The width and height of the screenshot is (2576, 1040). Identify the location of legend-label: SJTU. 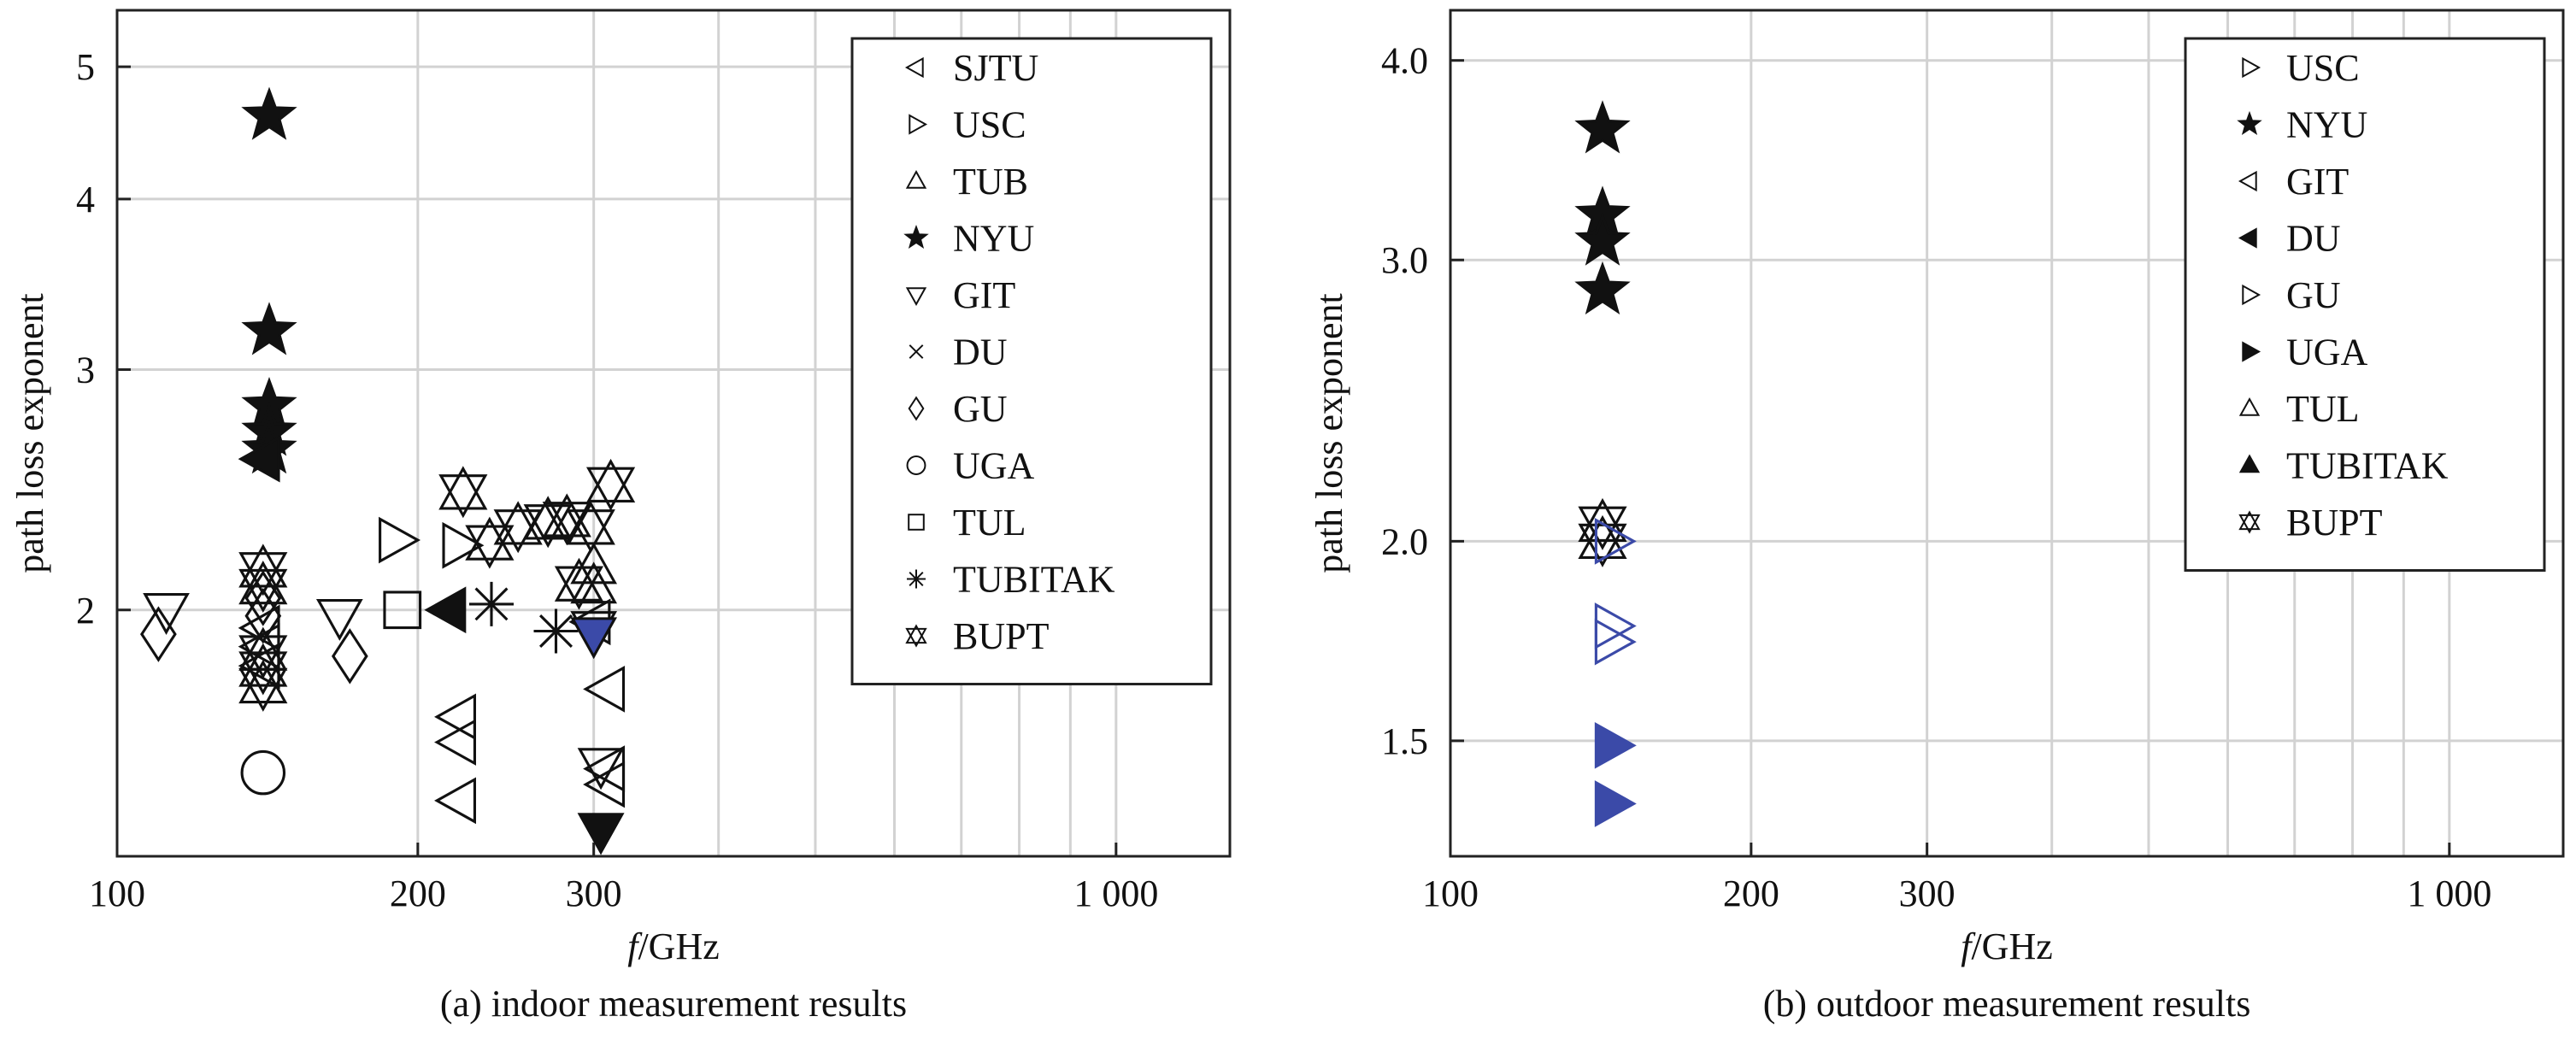
(995, 68).